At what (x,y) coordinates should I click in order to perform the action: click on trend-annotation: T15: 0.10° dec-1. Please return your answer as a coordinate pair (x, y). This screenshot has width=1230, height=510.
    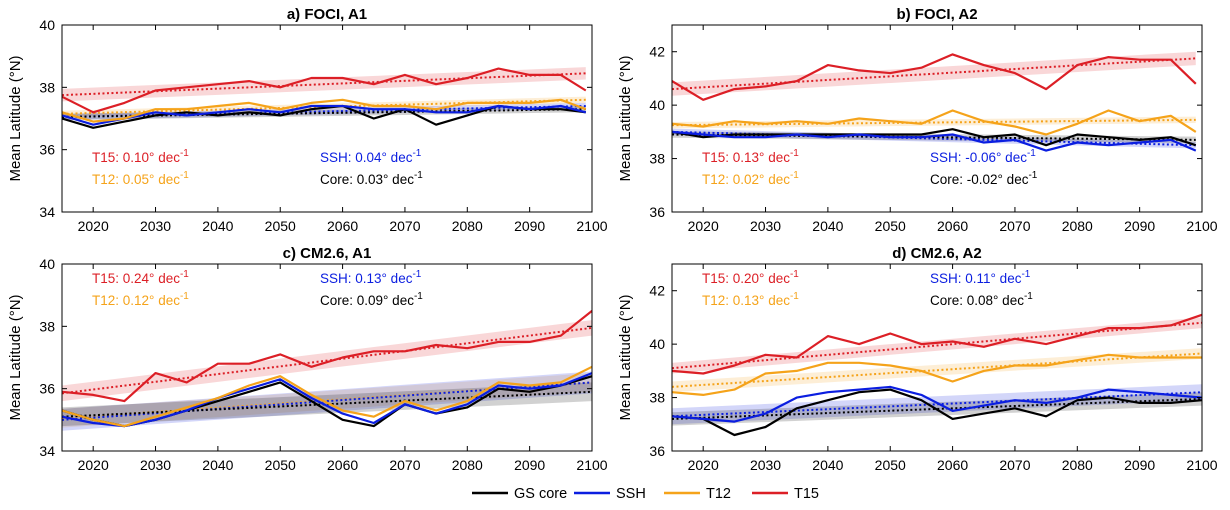
    Looking at the image, I should click on (140, 156).